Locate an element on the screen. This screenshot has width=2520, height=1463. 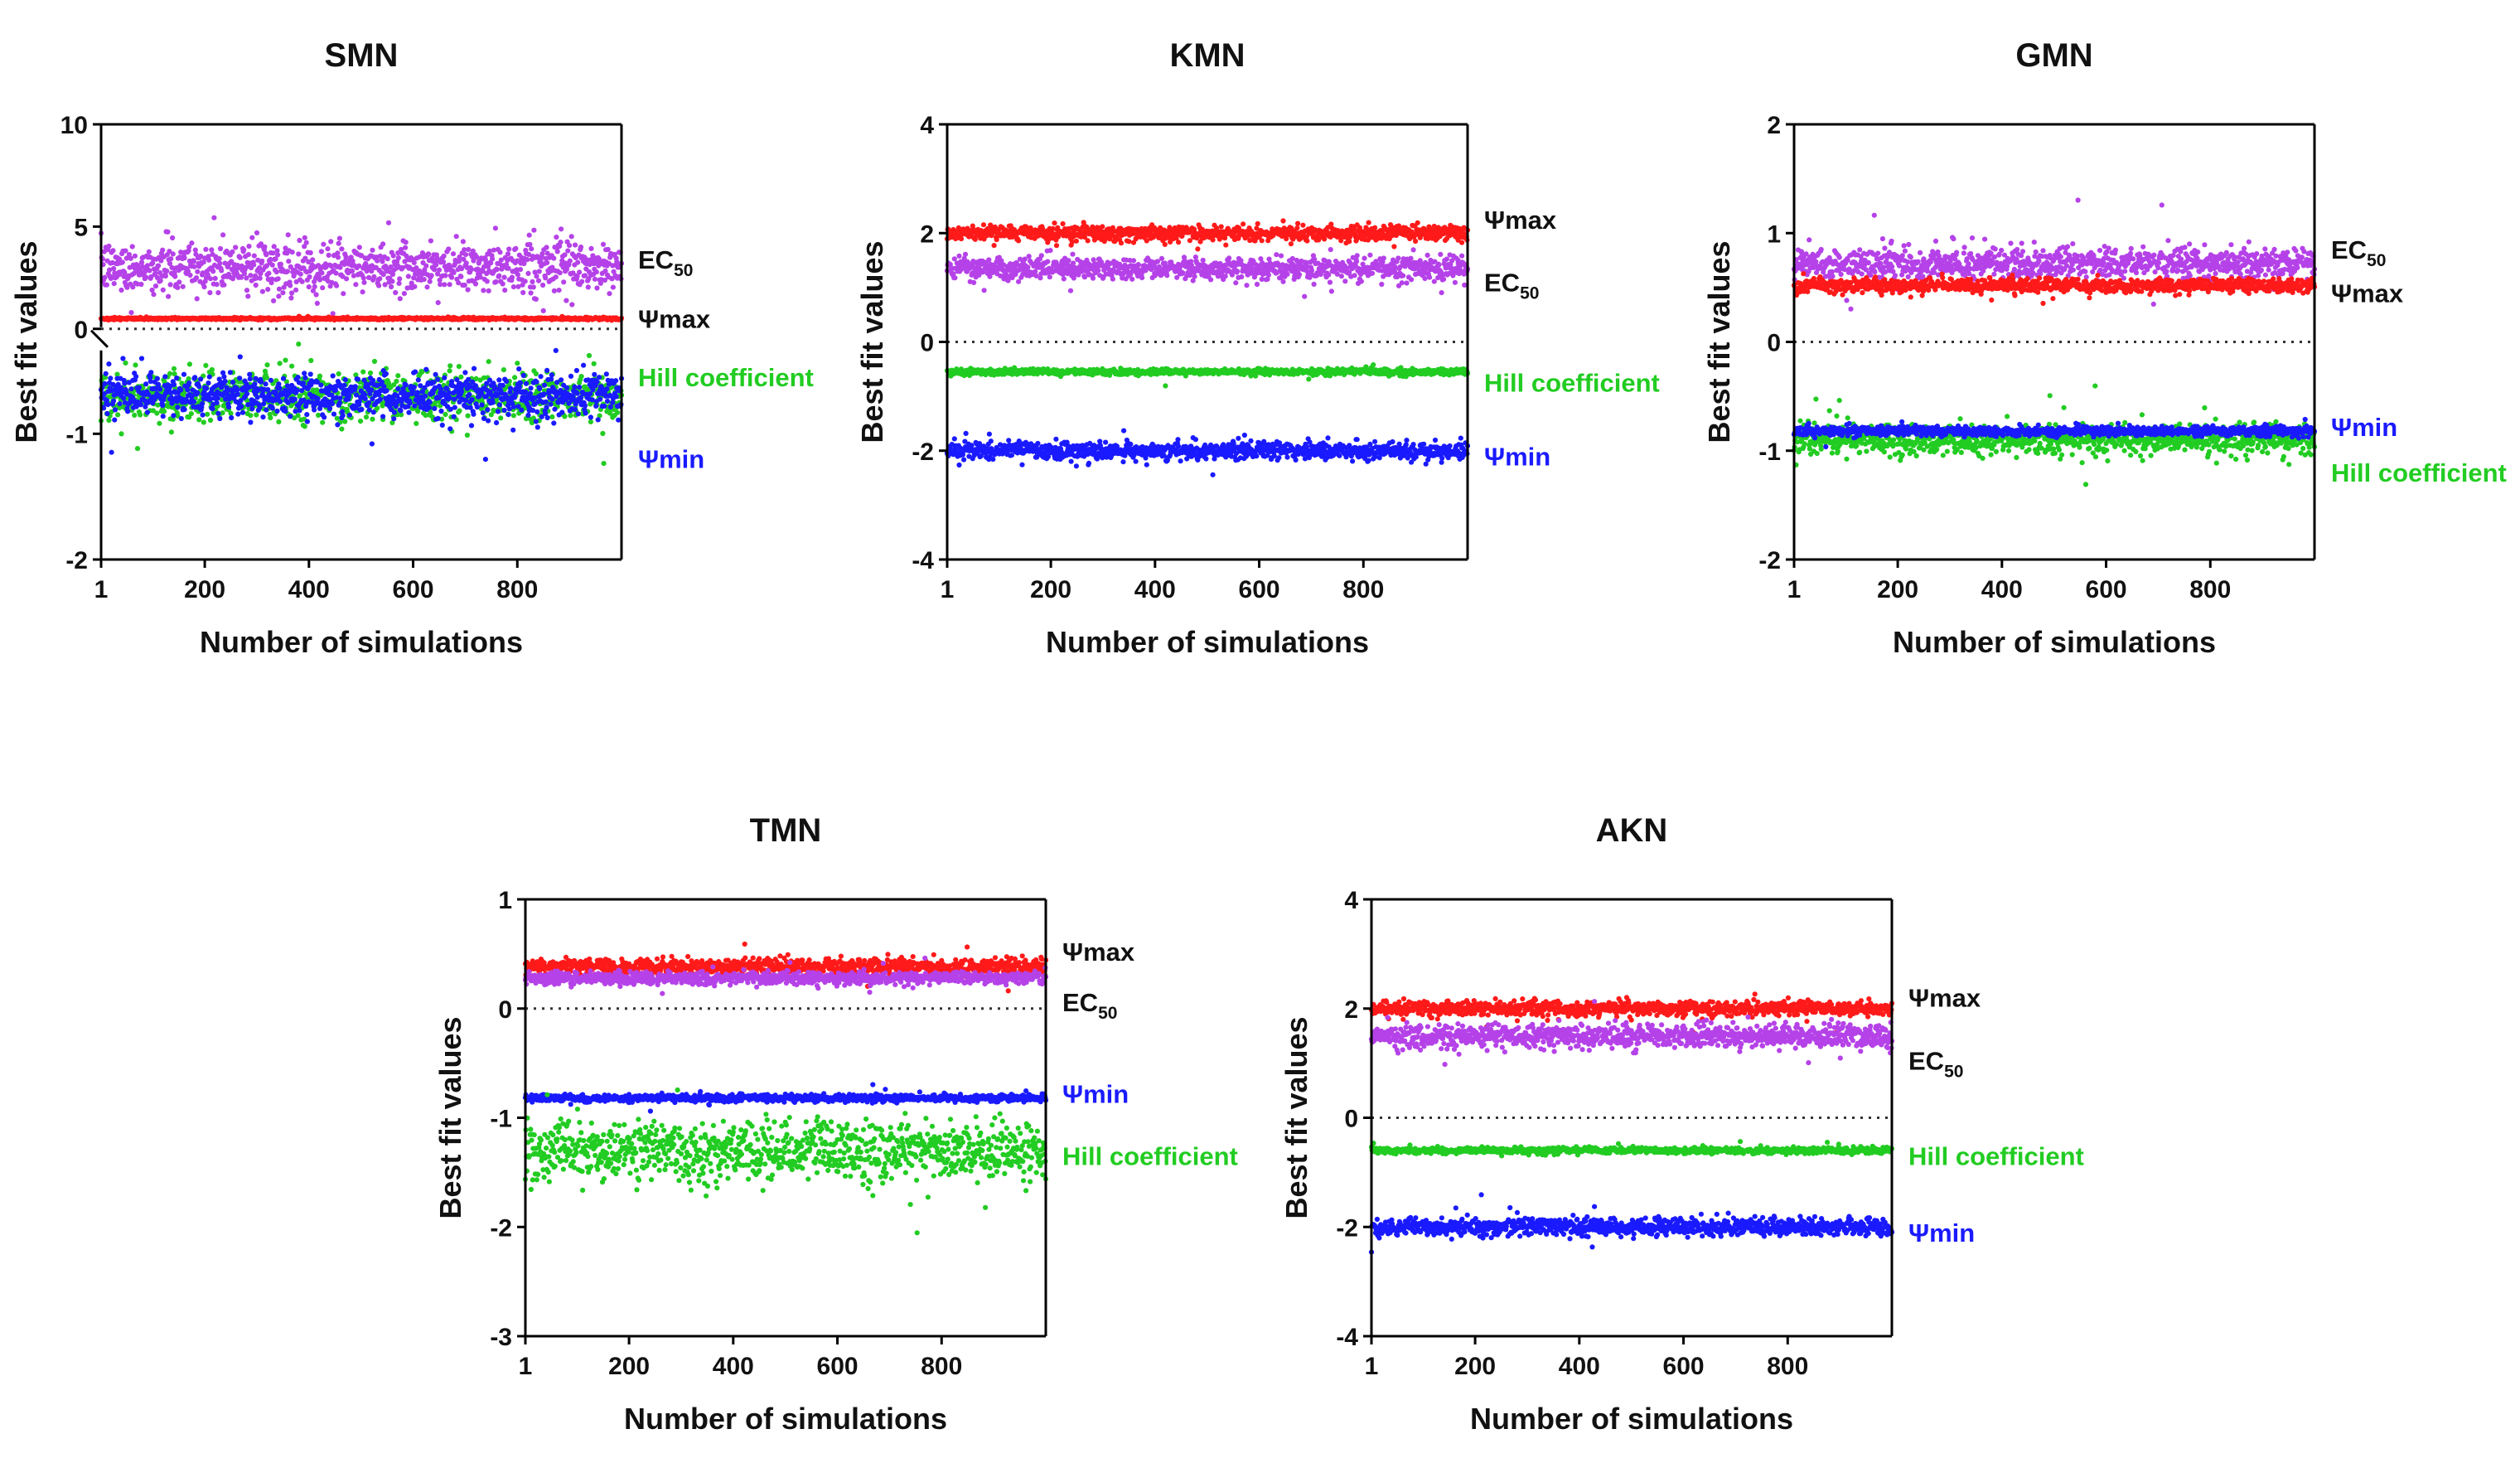
series-label: Ψmax is located at coordinates (674, 318).